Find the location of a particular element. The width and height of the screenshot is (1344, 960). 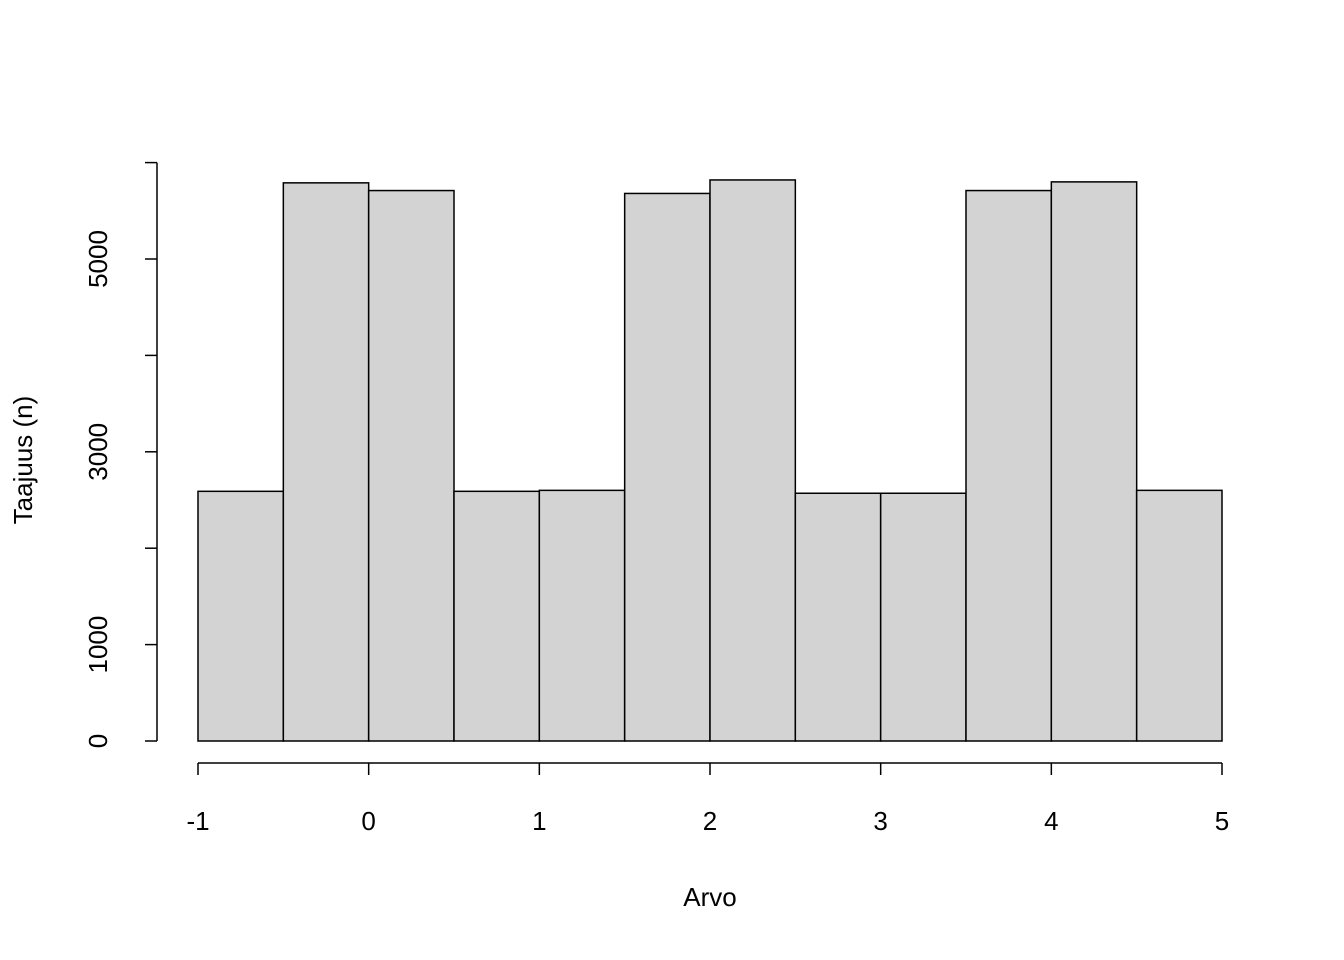

x-tick-label: -1 is located at coordinates (197, 821).